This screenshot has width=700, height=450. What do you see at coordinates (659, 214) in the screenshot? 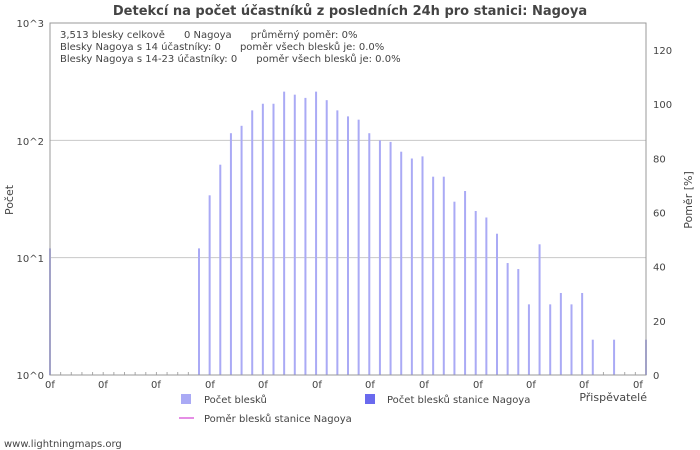
I see `y2-tick-label-60: 60` at bounding box center [659, 214].